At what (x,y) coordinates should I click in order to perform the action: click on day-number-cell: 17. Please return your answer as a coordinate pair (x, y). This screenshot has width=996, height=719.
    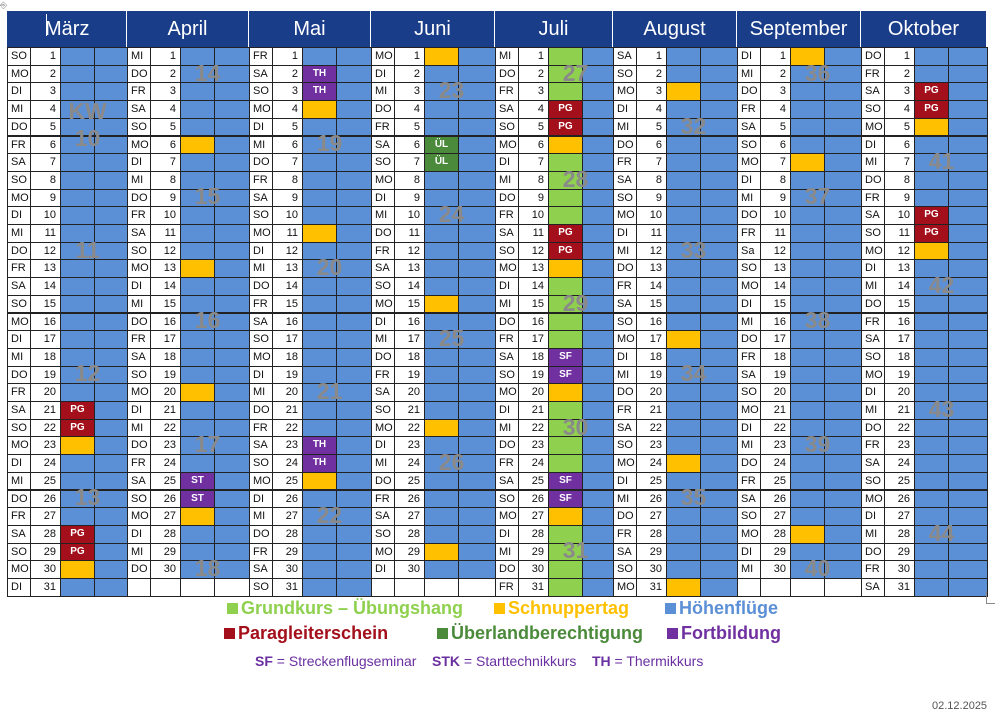
    Looking at the image, I should click on (45, 339).